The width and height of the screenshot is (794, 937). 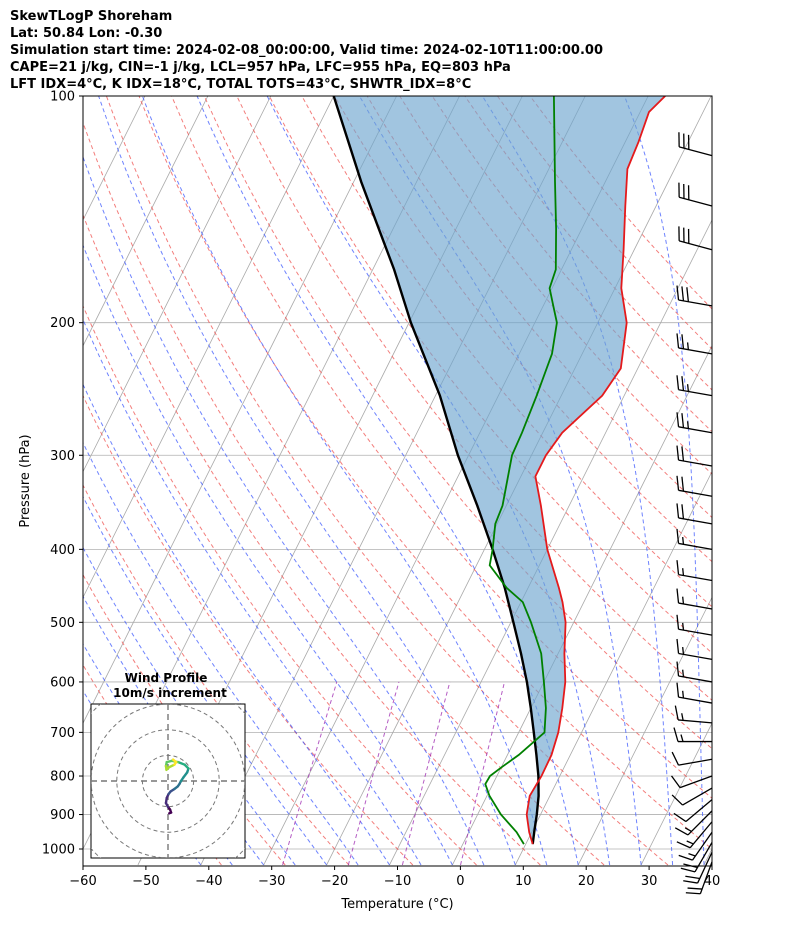 I want to click on x-tick-label: −40, so click(x=208, y=881).